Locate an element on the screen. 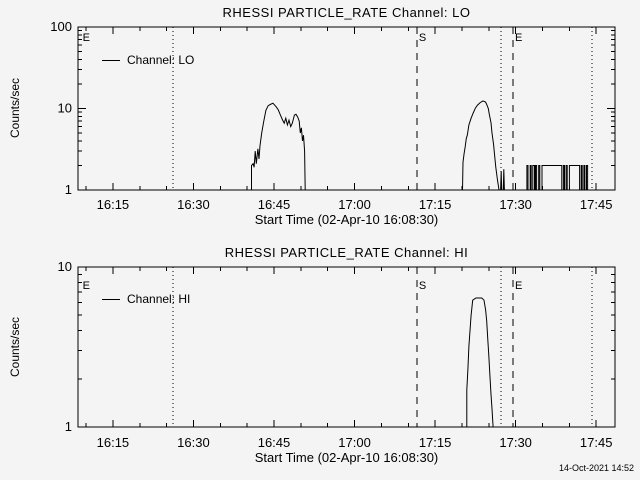  creation-timestamp: 14-Oct-2021 14:52 is located at coordinates (596, 468).